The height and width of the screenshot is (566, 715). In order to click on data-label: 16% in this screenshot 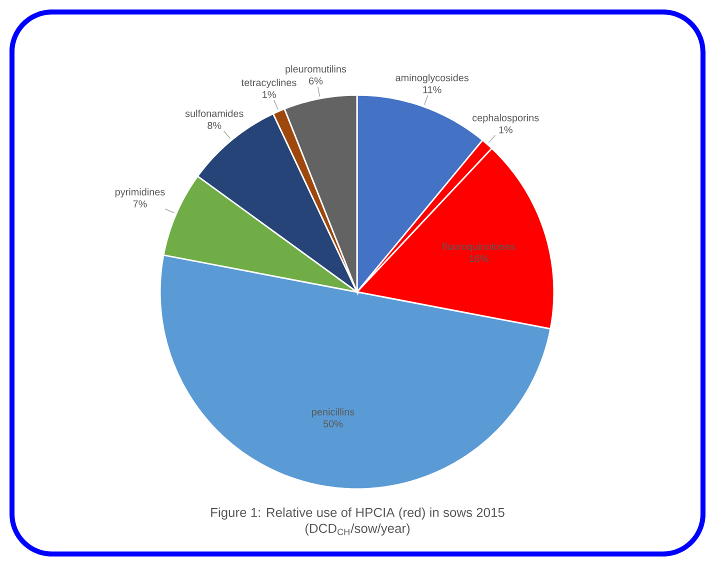, I will do `click(479, 258)`.